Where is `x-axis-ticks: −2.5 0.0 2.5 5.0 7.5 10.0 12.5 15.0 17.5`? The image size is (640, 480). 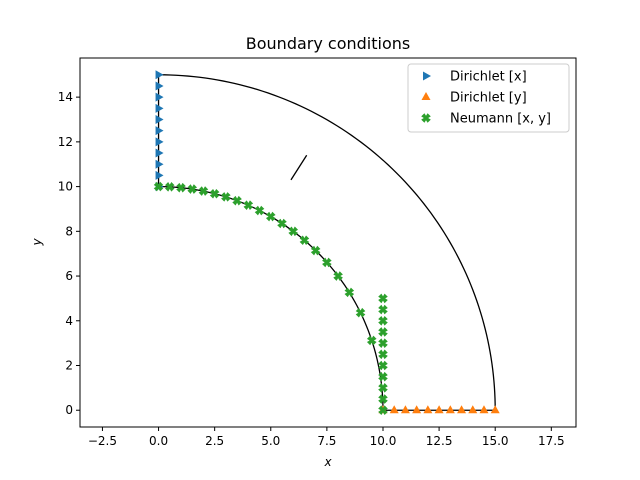 x-axis-ticks: −2.5 0.0 2.5 5.0 7.5 10.0 12.5 15.0 17.5 is located at coordinates (326, 437).